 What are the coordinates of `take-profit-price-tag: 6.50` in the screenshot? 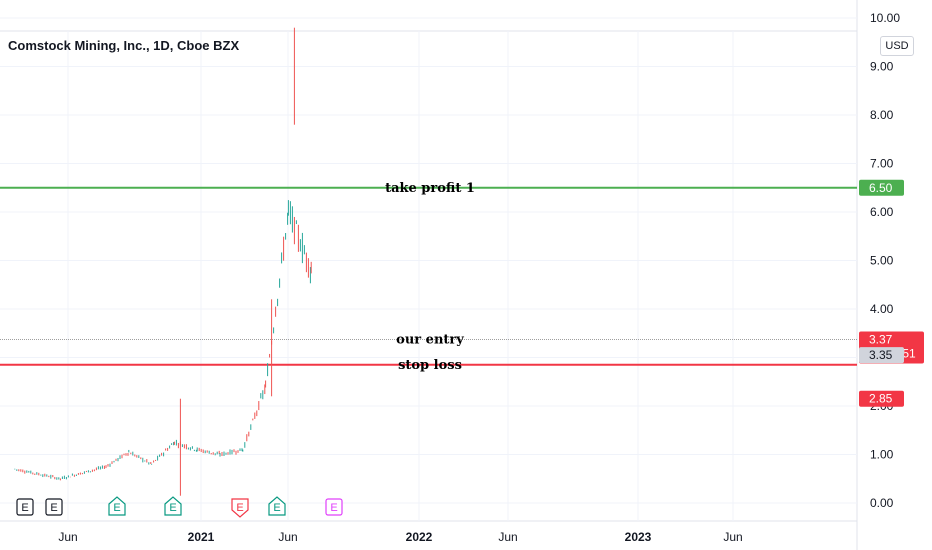 It's located at (881, 188).